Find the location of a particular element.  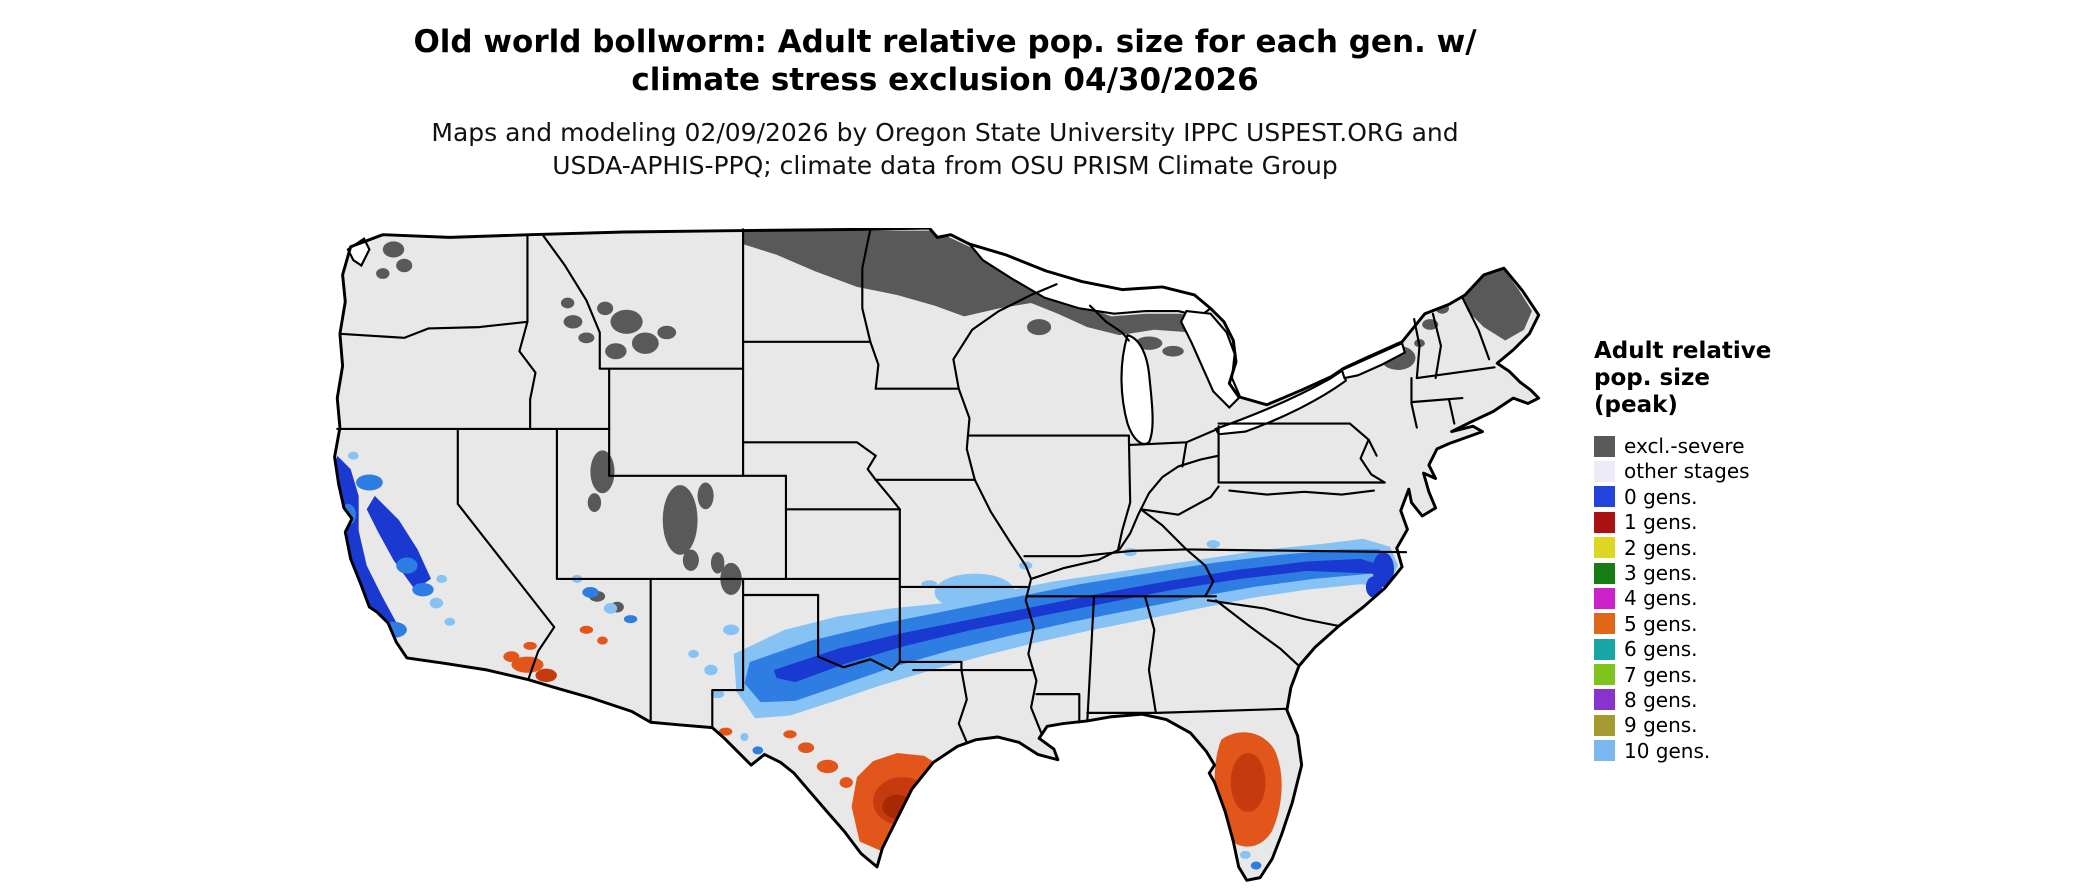

legend-item-label: 8 gens. is located at coordinates (1661, 699).